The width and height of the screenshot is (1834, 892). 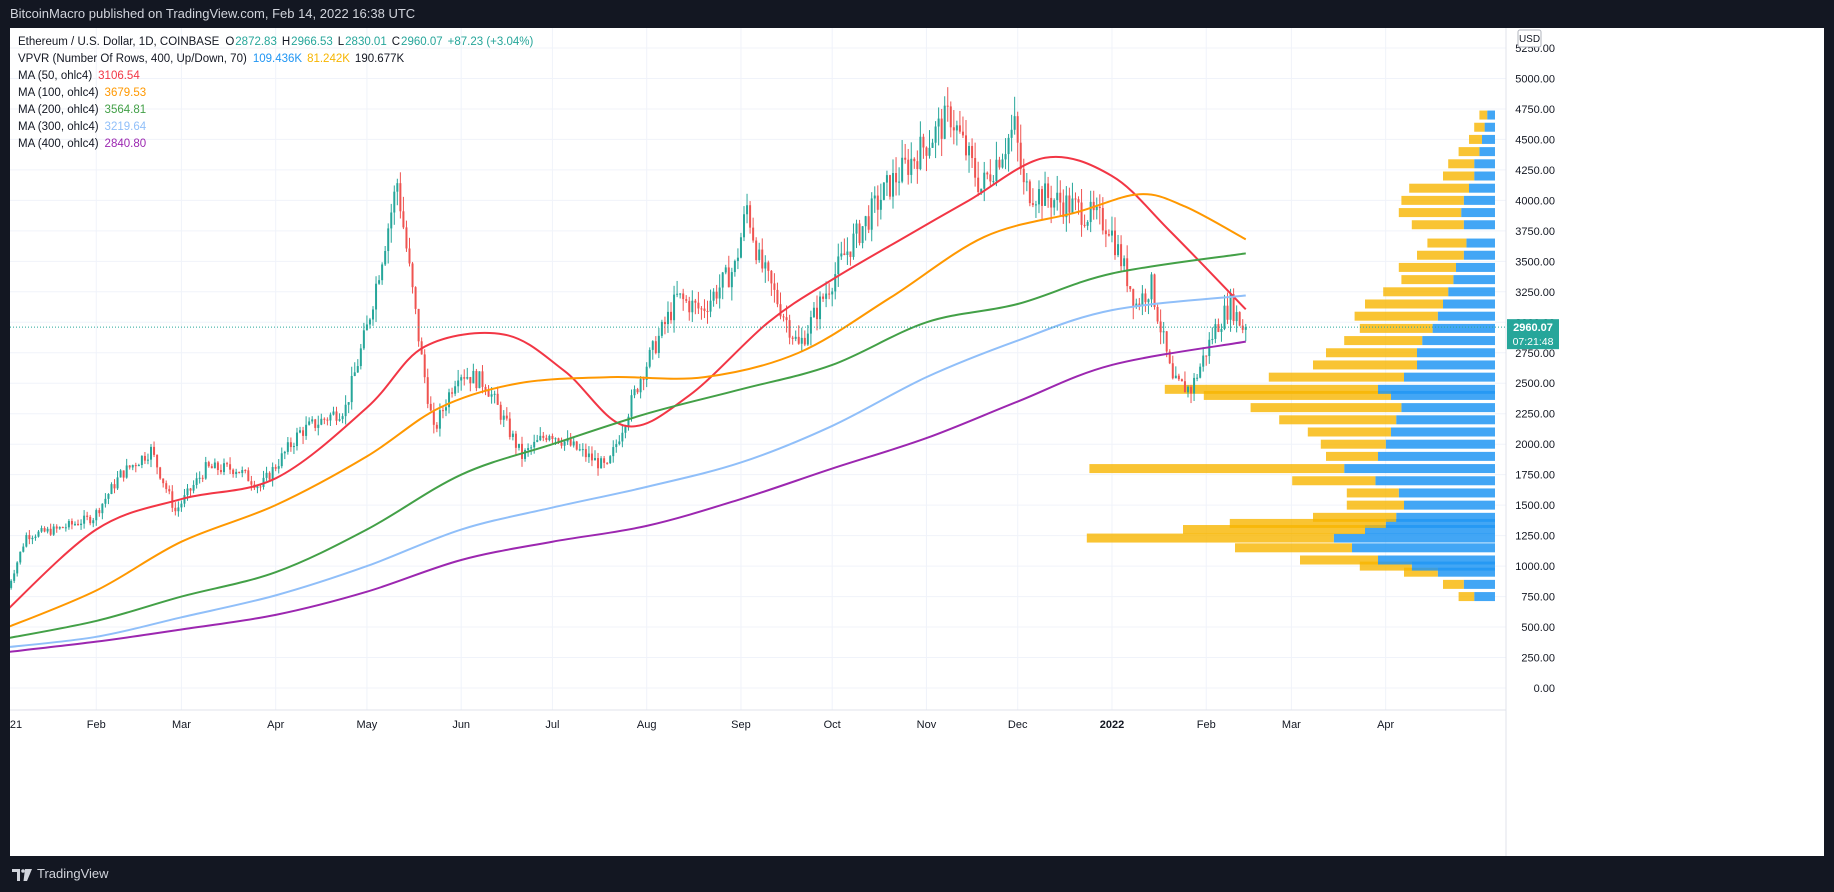 I want to click on price-tick-label: 3750.00, so click(x=1535, y=232).